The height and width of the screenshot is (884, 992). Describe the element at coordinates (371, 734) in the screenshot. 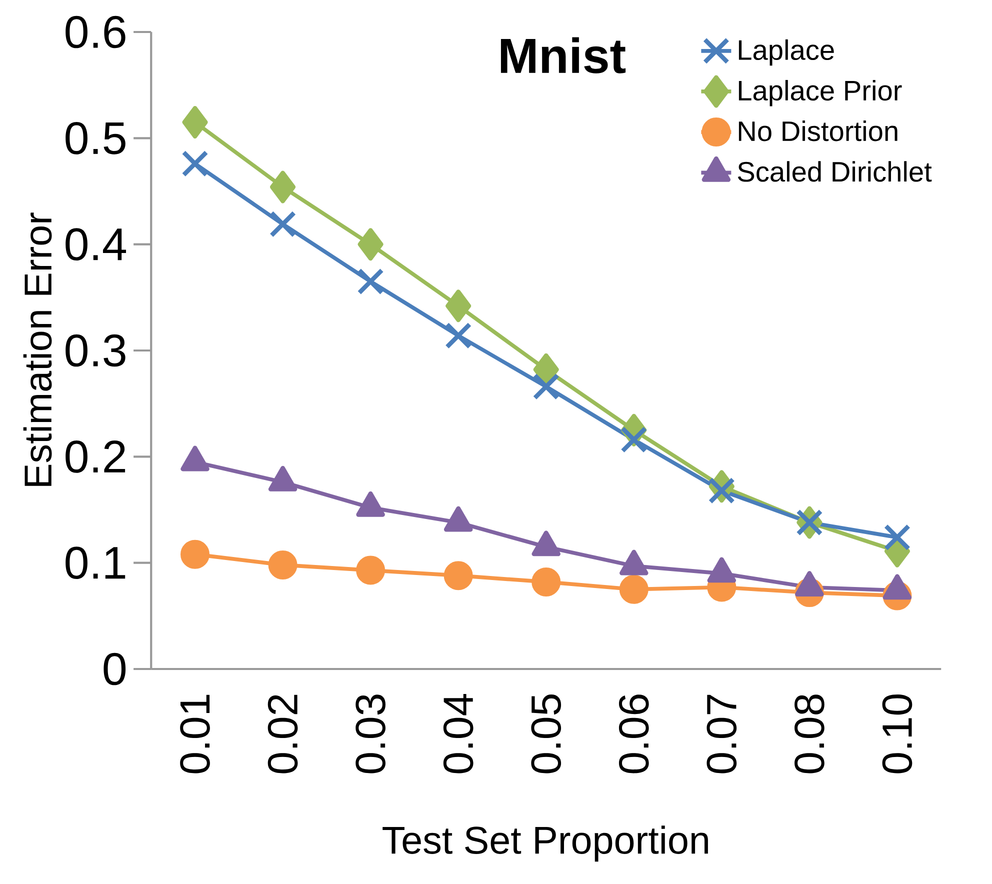

I see `x-tick-label: 0.03` at that location.